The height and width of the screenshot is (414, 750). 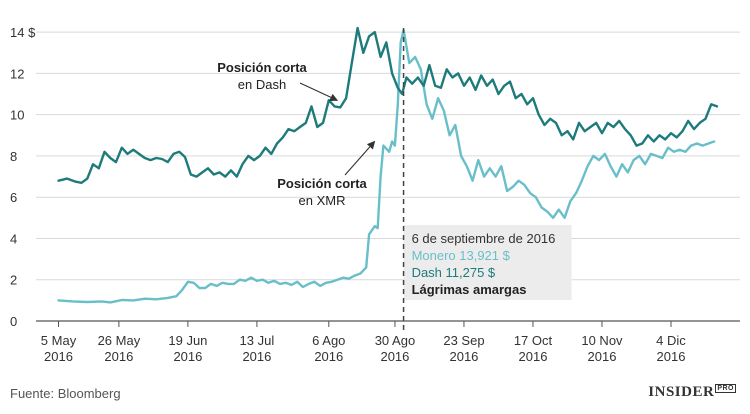 What do you see at coordinates (395, 340) in the screenshot?
I see `x-tick-label: 30 Ago` at bounding box center [395, 340].